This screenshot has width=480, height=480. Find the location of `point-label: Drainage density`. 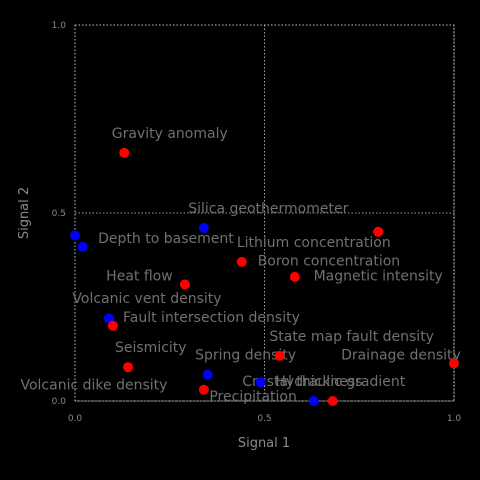

point-label: Drainage density is located at coordinates (401, 356).